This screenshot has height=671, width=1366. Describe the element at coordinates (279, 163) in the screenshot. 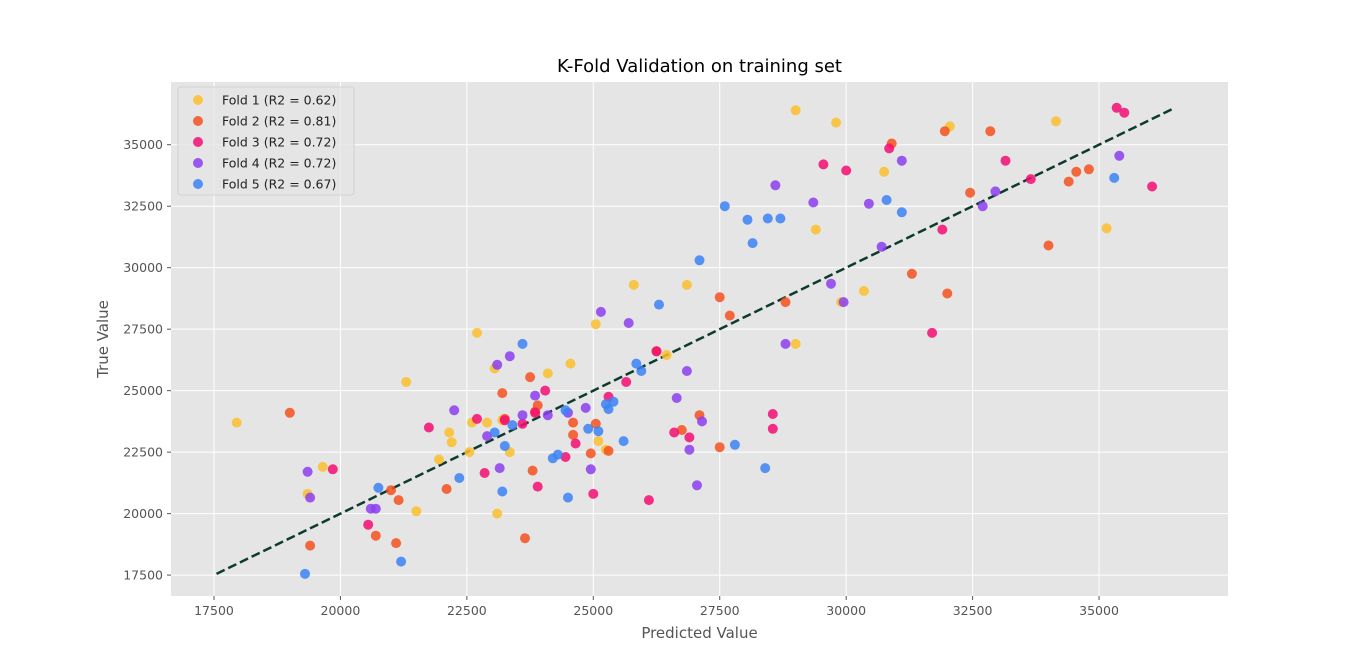

I see `legend-label: Fold 4 (R2 = 0.72)` at that location.